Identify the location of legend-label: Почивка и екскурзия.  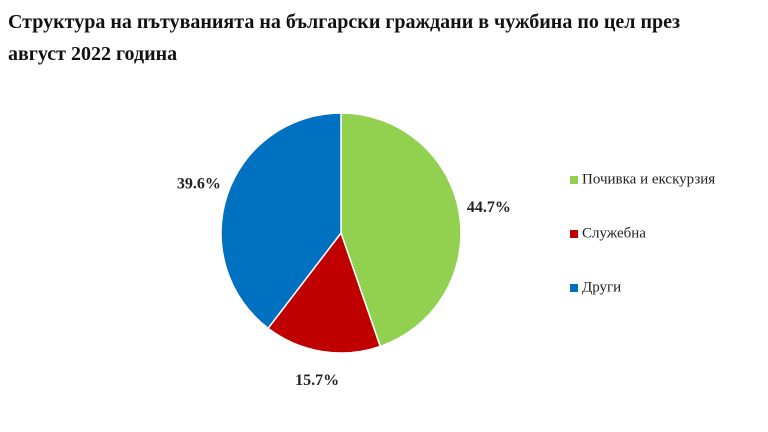
(648, 179).